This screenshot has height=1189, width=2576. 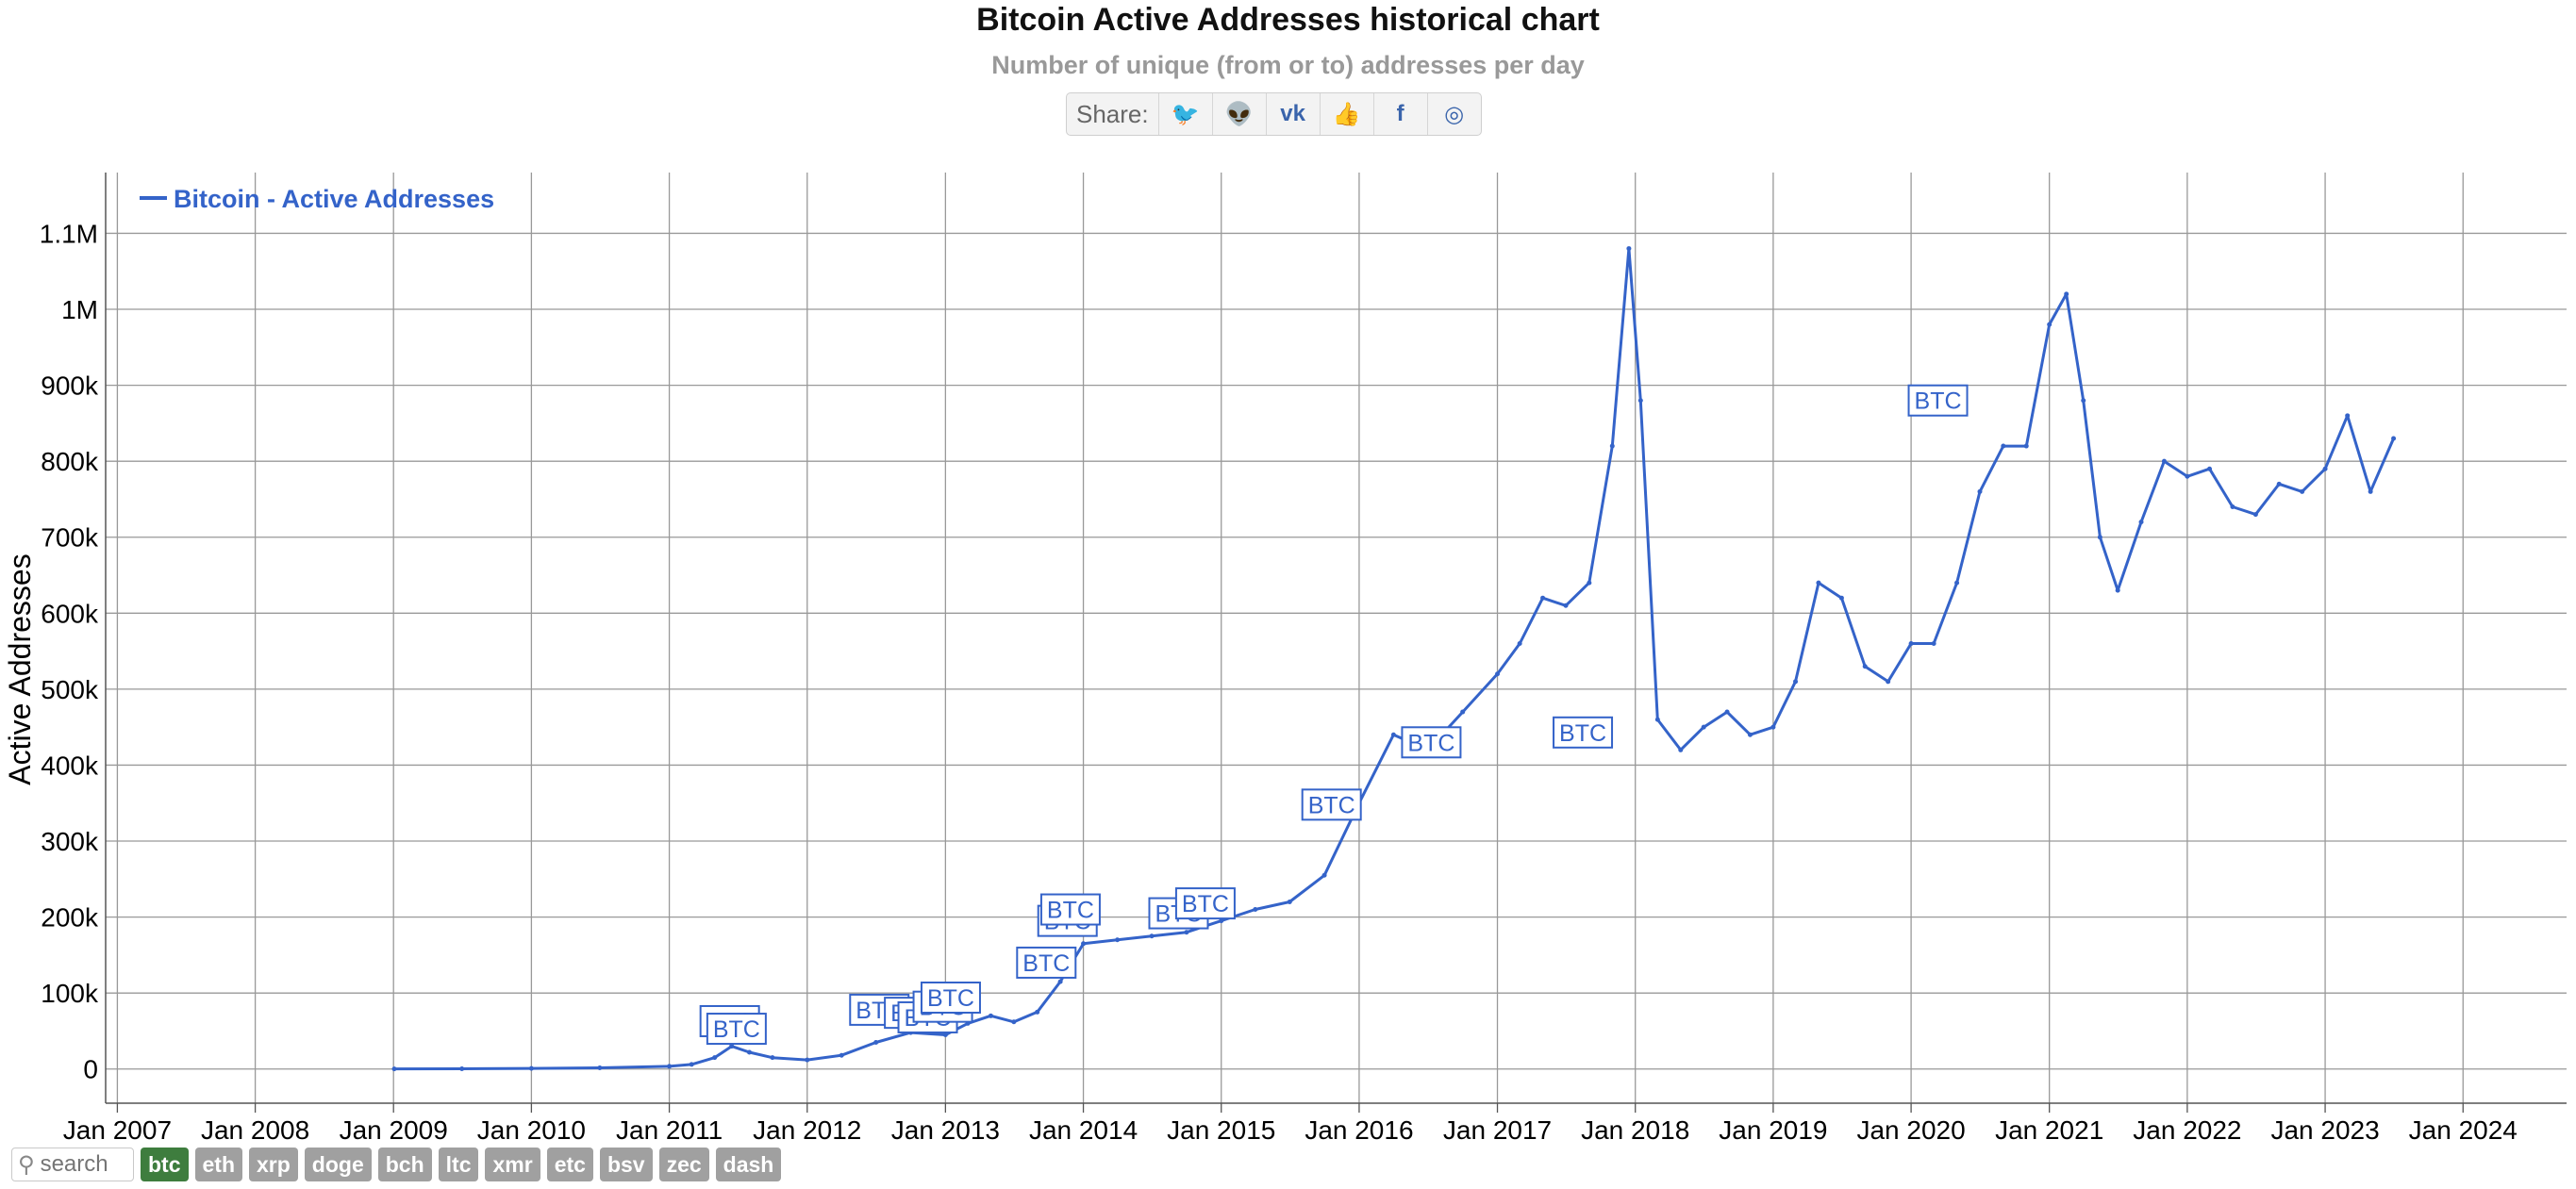 What do you see at coordinates (70, 461) in the screenshot?
I see `y-tick-label: 800k` at bounding box center [70, 461].